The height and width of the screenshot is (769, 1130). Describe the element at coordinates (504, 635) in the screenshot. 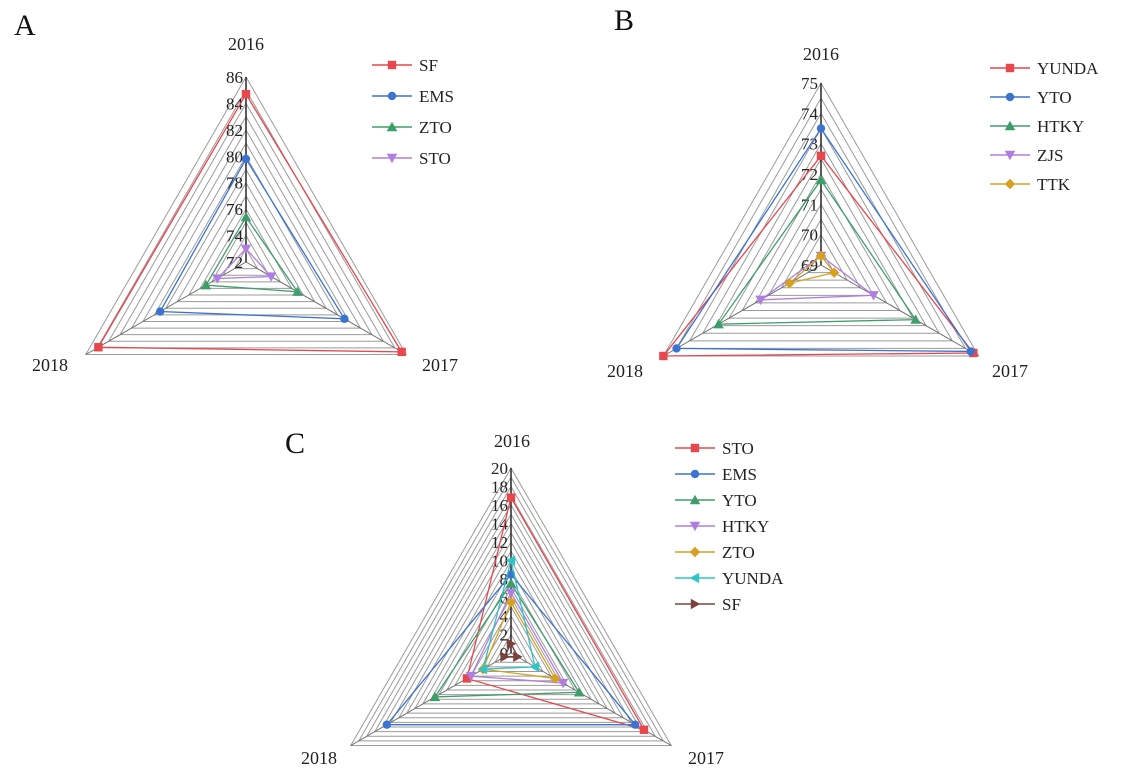

I see `tick-label: 2` at that location.